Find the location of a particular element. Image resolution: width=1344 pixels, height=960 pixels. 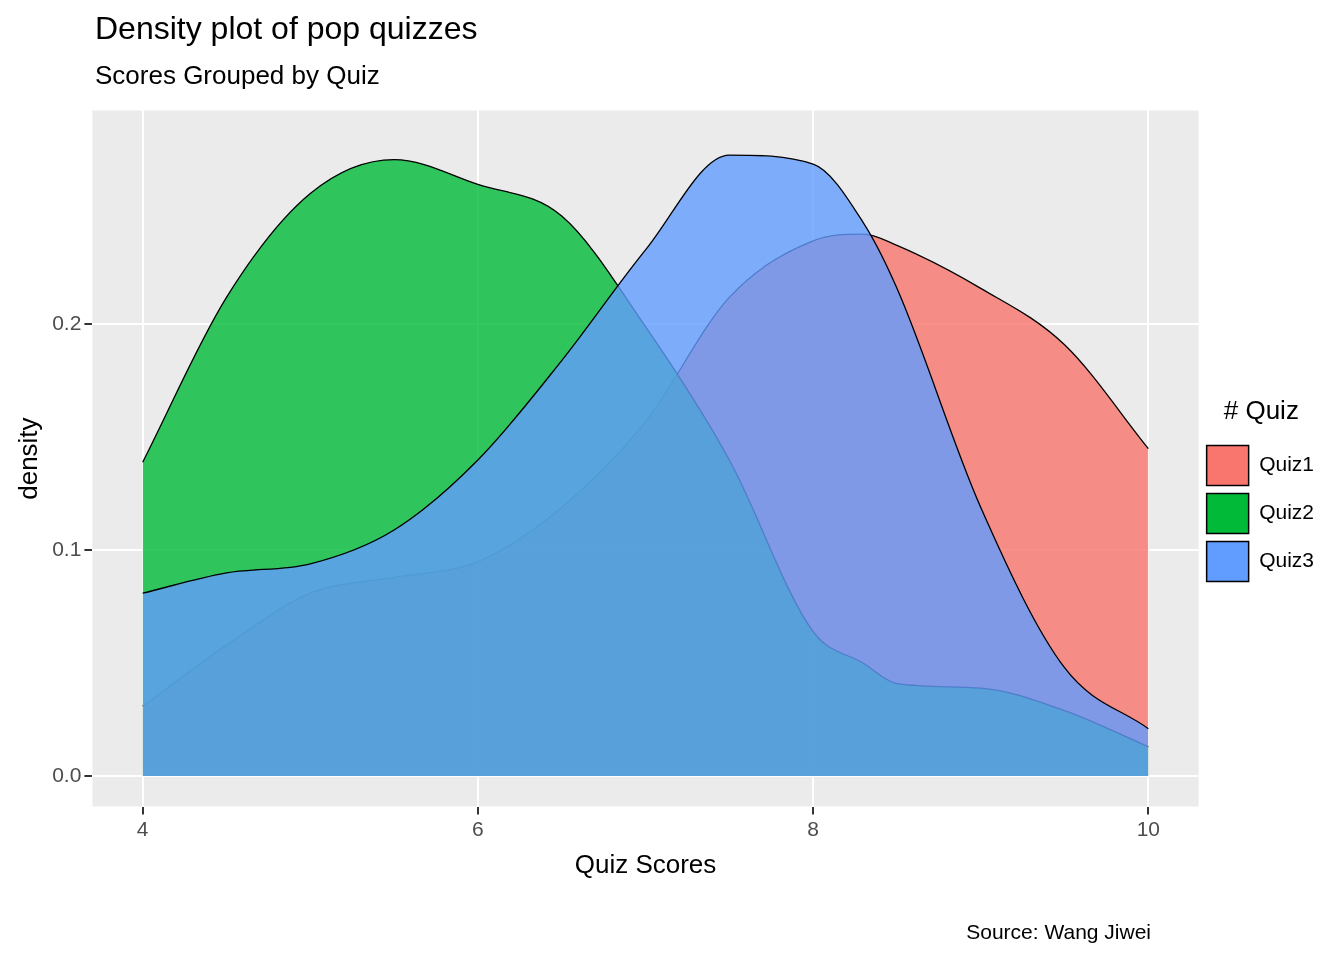

legend-title: # Quiz is located at coordinates (1261, 409).